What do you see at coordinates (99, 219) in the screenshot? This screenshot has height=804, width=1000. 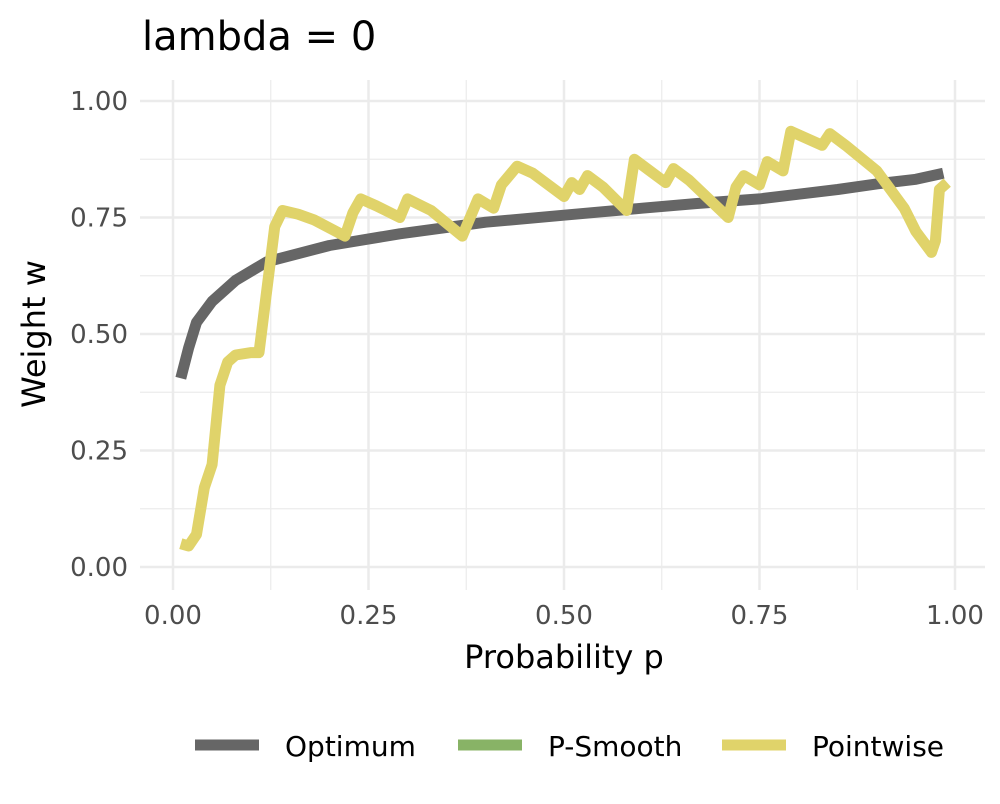 I see `y-tick-label: 0.75` at bounding box center [99, 219].